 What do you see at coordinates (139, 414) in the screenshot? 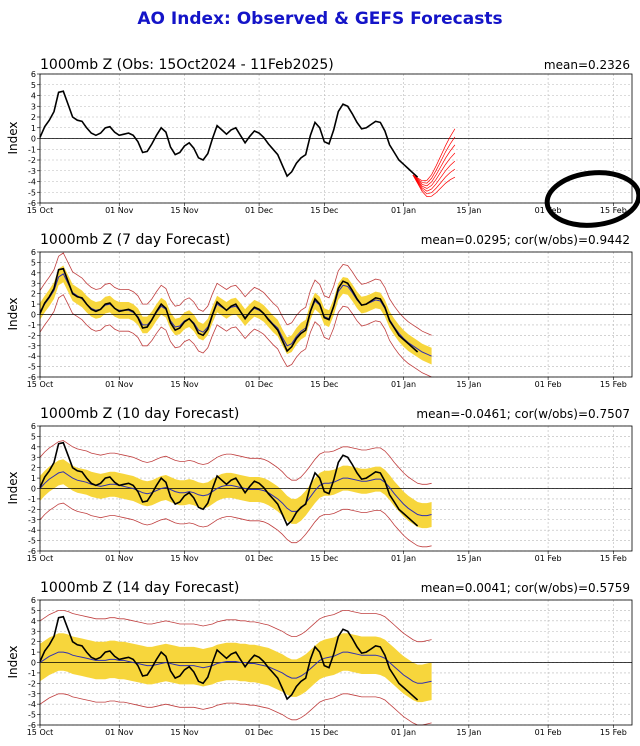
I see `panel-title: 1000mb Z (10 day Forecast)` at bounding box center [139, 414].